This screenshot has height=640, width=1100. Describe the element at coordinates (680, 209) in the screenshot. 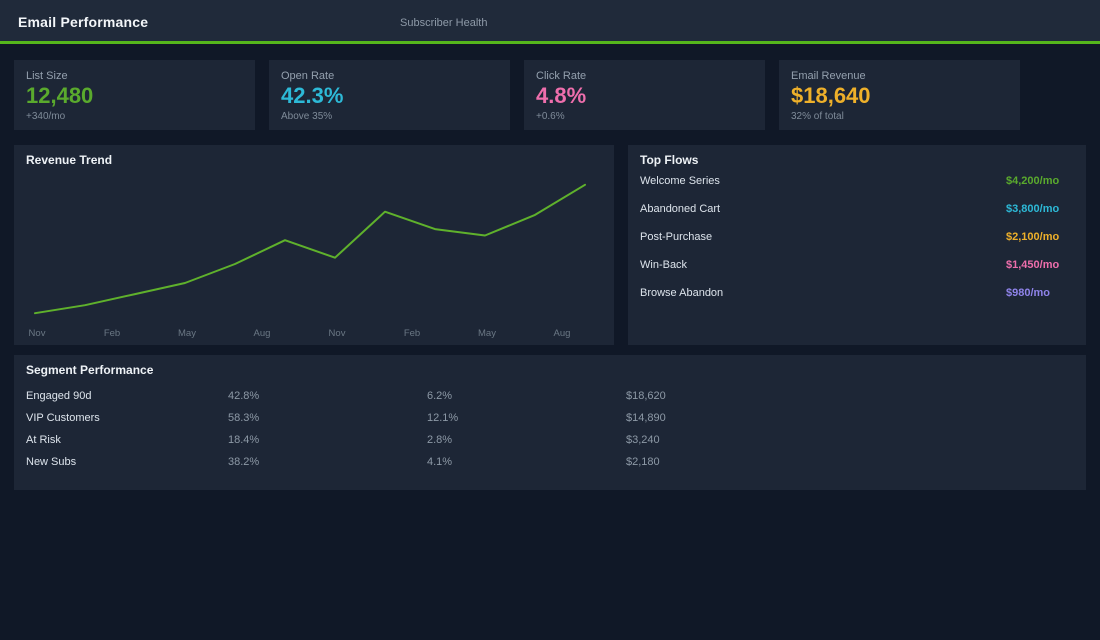

I see `flow-name: Abandoned Cart` at that location.